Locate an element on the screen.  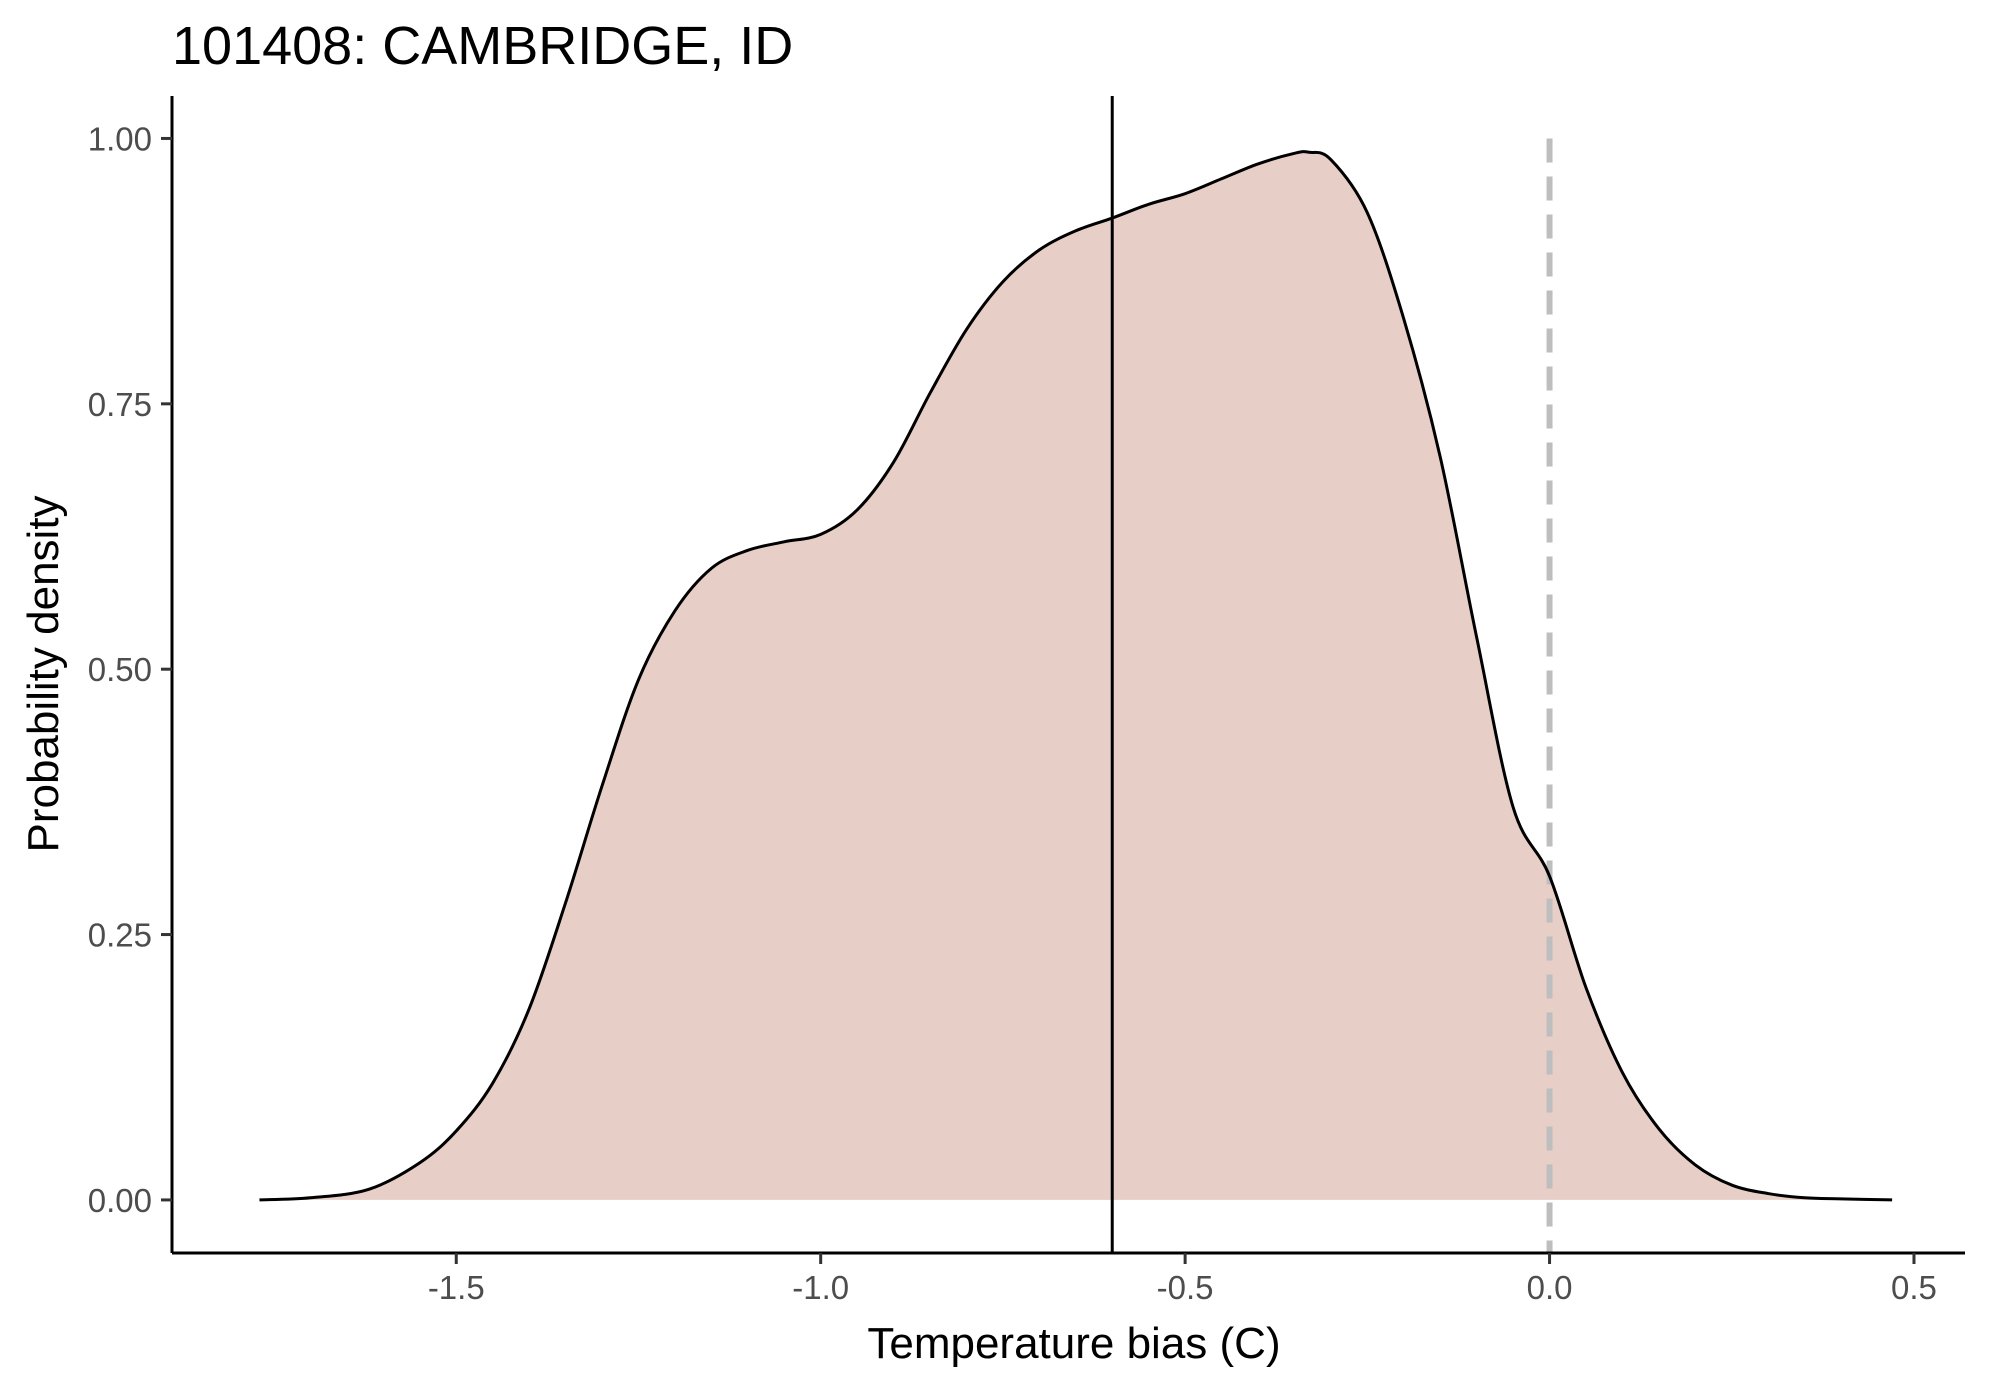
y-axis-ticks: 0.00 0.25 0.50 0.75 1.00 is located at coordinates (130, 669).